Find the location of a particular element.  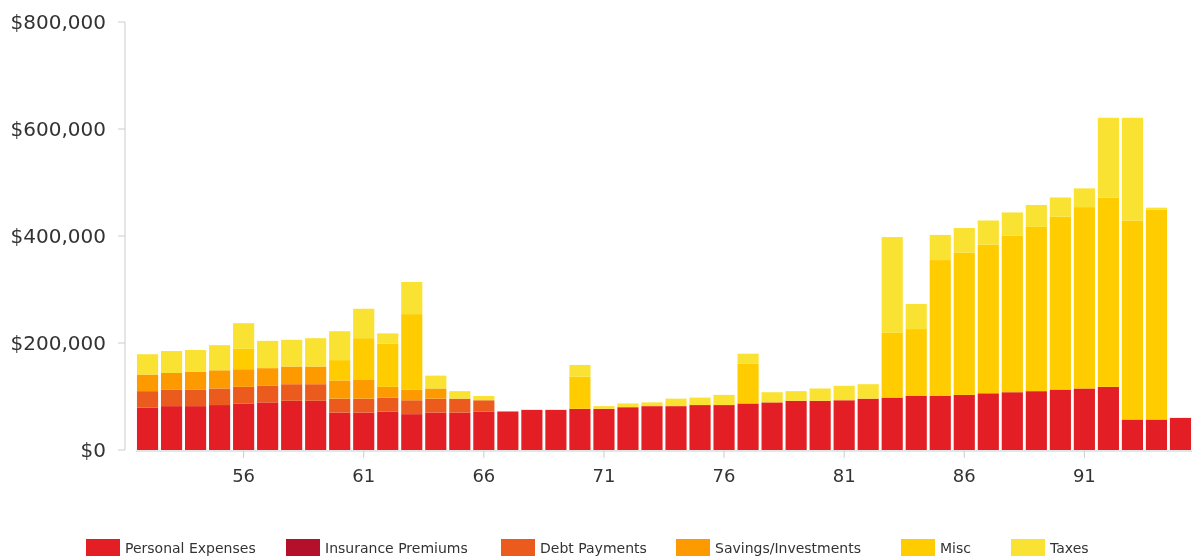

legend-label: Personal Expenses is located at coordinates (190, 548).